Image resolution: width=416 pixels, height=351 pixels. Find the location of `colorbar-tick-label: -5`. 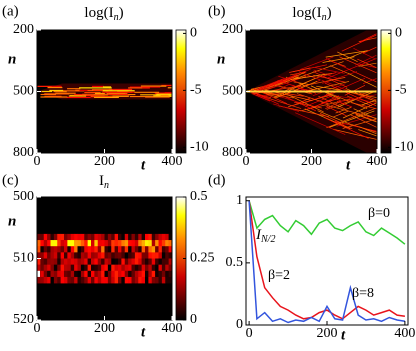

colorbar-tick-label: -5 is located at coordinates (196, 90).